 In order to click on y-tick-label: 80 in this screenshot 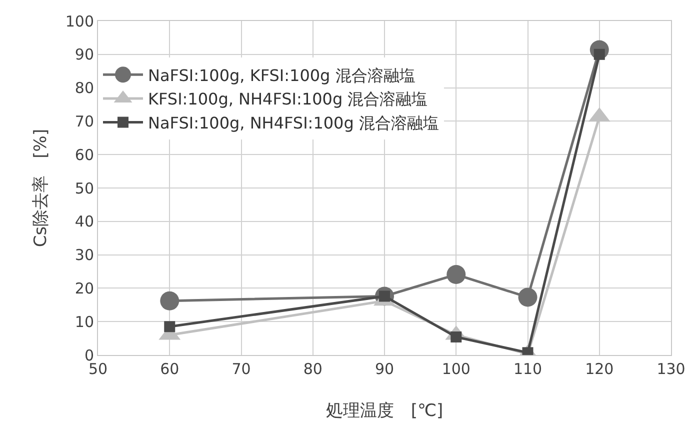, I will do `click(84, 88)`.